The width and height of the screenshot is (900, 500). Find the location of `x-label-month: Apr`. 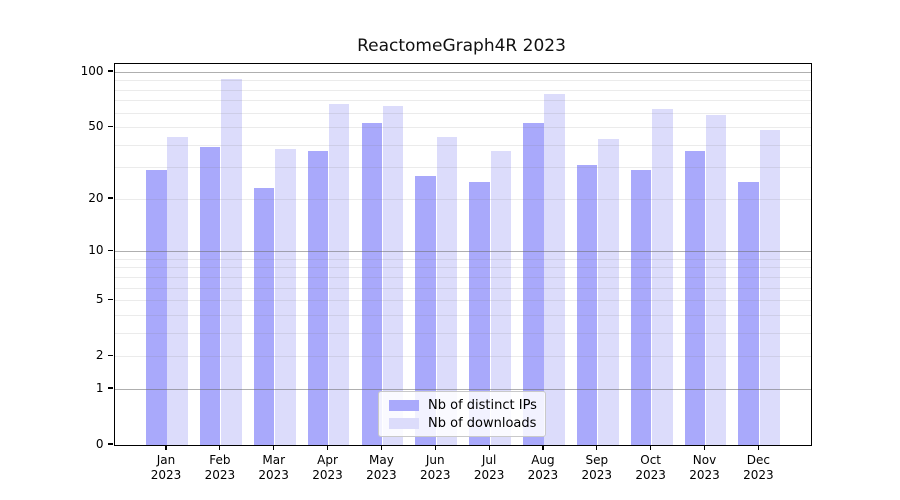

x-label-month: Apr is located at coordinates (327, 460).